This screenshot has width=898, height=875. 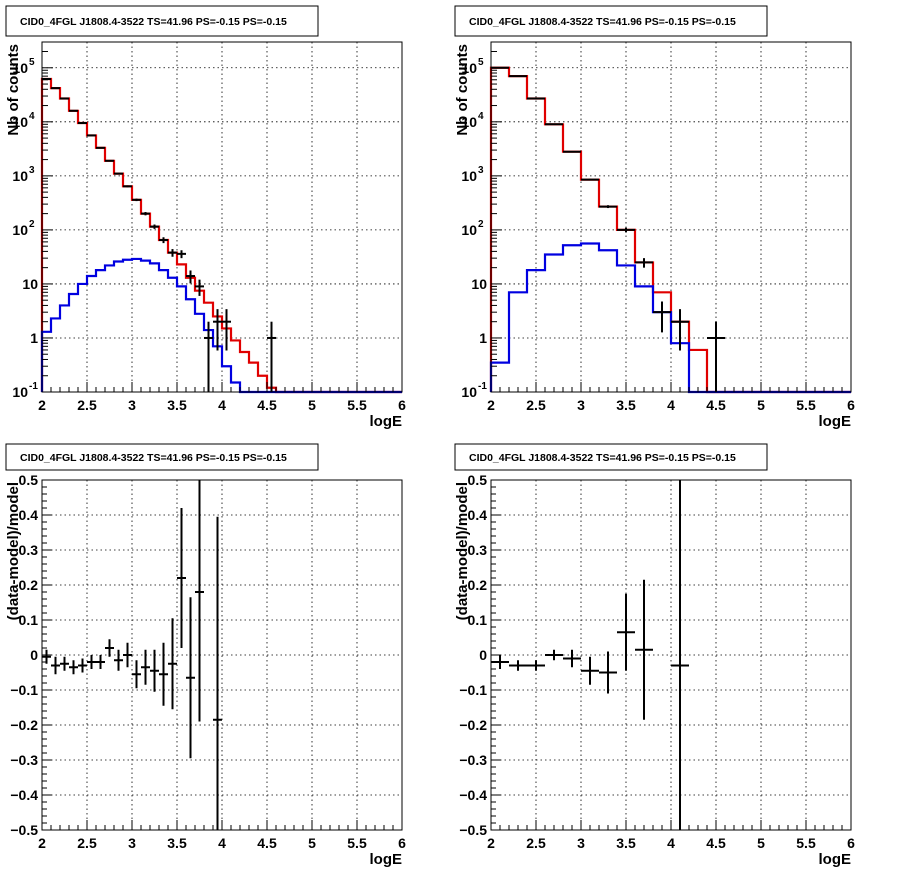 What do you see at coordinates (24, 690) in the screenshot?
I see `y-tick-label: −0.1` at bounding box center [24, 690].